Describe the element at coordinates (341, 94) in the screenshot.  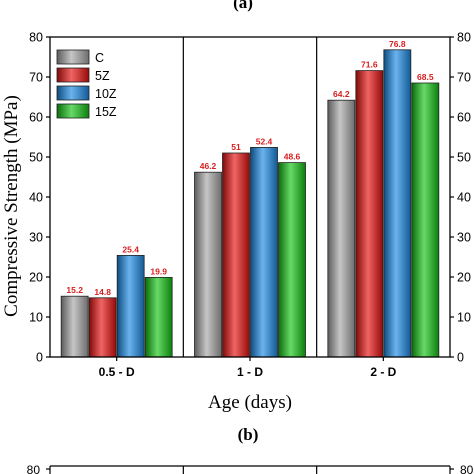
I see `data-label-c-2: 64.2` at that location.